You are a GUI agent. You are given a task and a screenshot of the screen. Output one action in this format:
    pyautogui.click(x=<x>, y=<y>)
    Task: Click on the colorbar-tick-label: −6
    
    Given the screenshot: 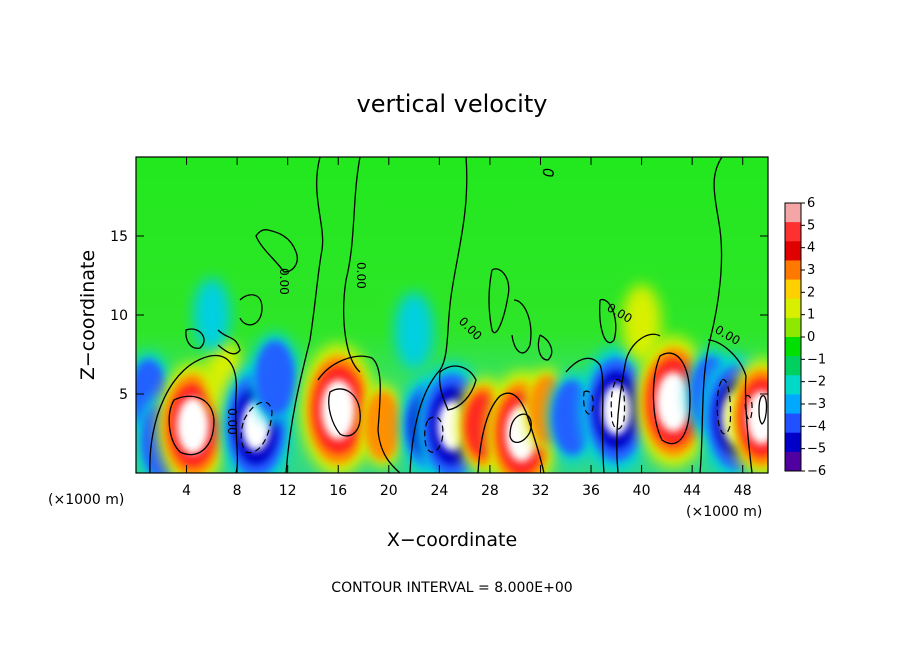 What is the action you would take?
    pyautogui.click(x=816, y=471)
    